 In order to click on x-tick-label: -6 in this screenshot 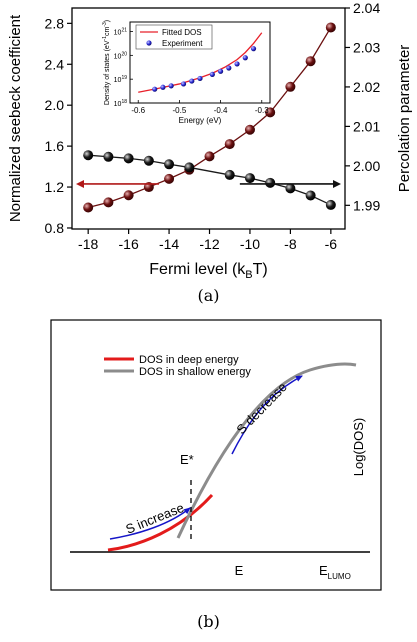, I will do `click(331, 244)`.